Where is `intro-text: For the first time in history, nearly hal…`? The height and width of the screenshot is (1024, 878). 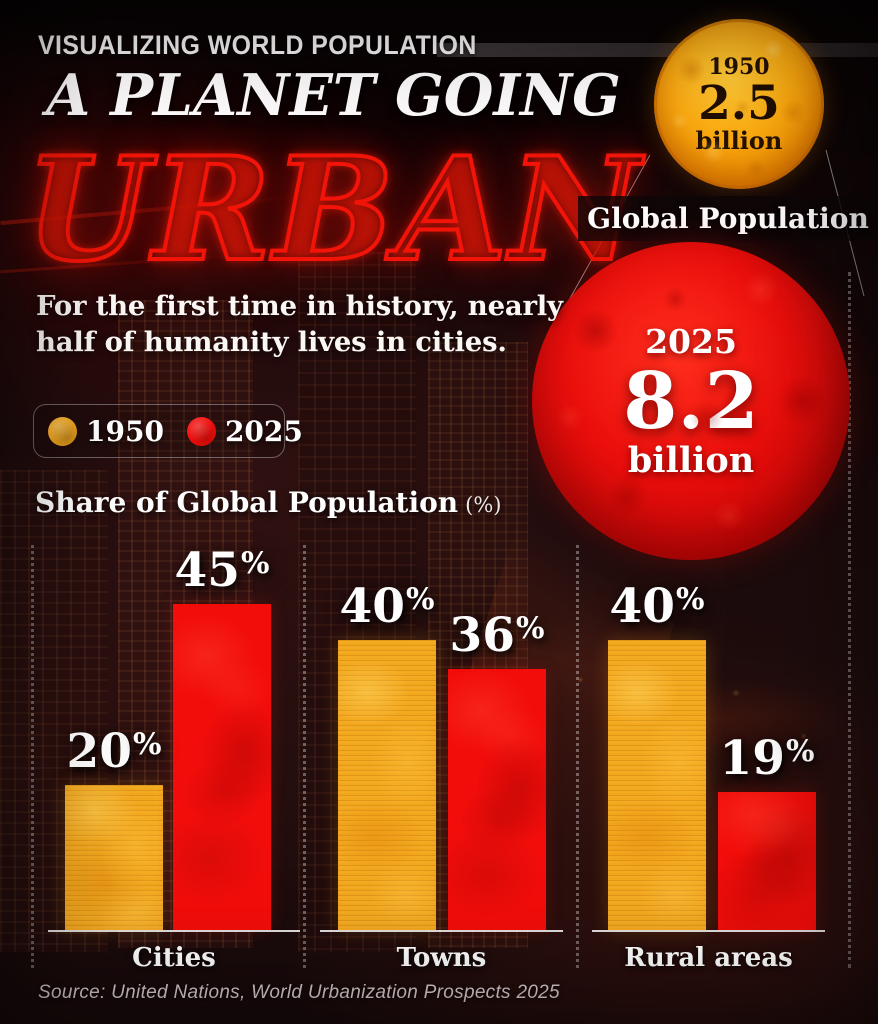 intro-text: For the first time in history, nearly hal… is located at coordinates (299, 324).